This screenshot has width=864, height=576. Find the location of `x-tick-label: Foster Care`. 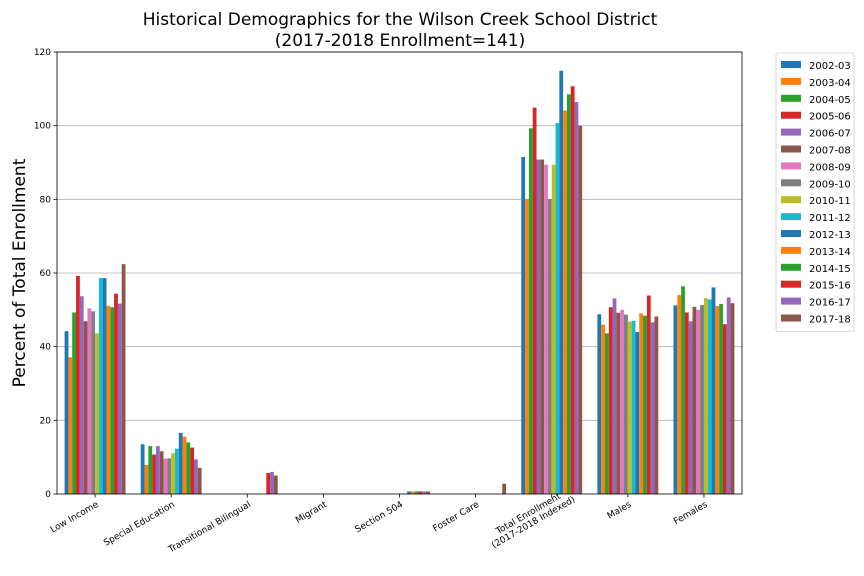

x-tick-label: Foster Care is located at coordinates (456, 517).